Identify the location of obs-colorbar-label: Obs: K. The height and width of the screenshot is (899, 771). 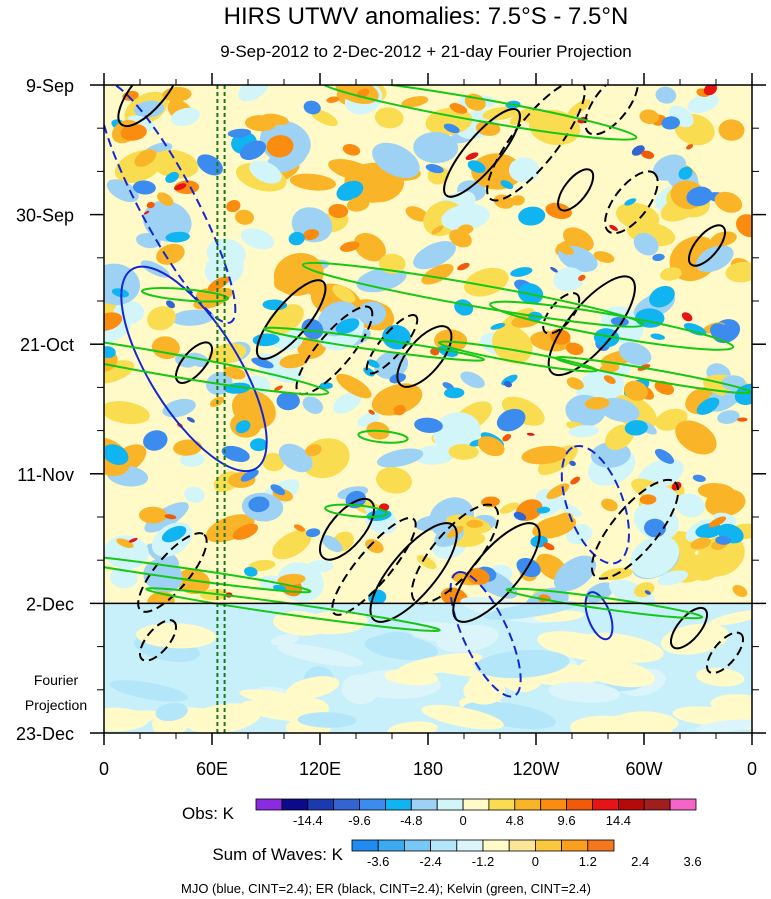
(208, 813).